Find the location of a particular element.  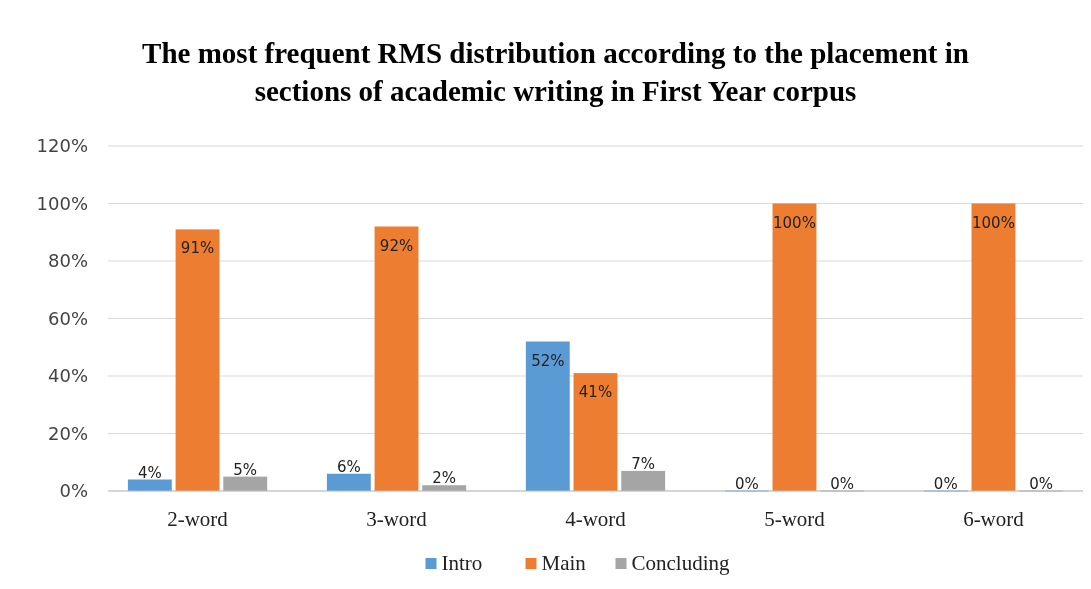

y-tick-label: 100% is located at coordinates (62, 203).